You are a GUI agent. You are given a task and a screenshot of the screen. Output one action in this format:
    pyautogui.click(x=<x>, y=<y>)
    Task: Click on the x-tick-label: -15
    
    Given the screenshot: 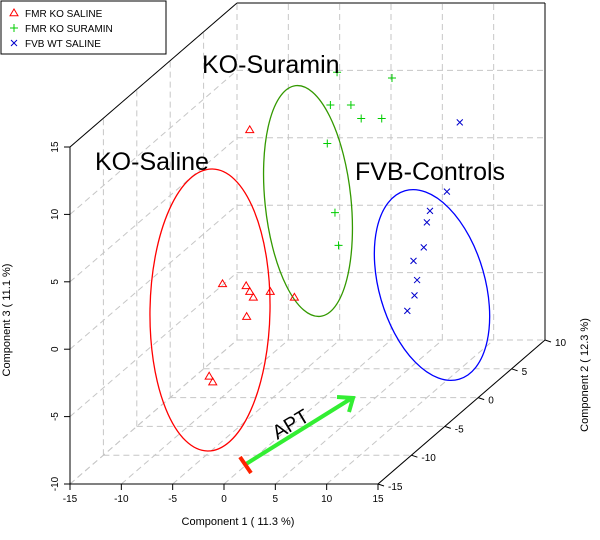 What is the action you would take?
    pyautogui.click(x=70, y=499)
    